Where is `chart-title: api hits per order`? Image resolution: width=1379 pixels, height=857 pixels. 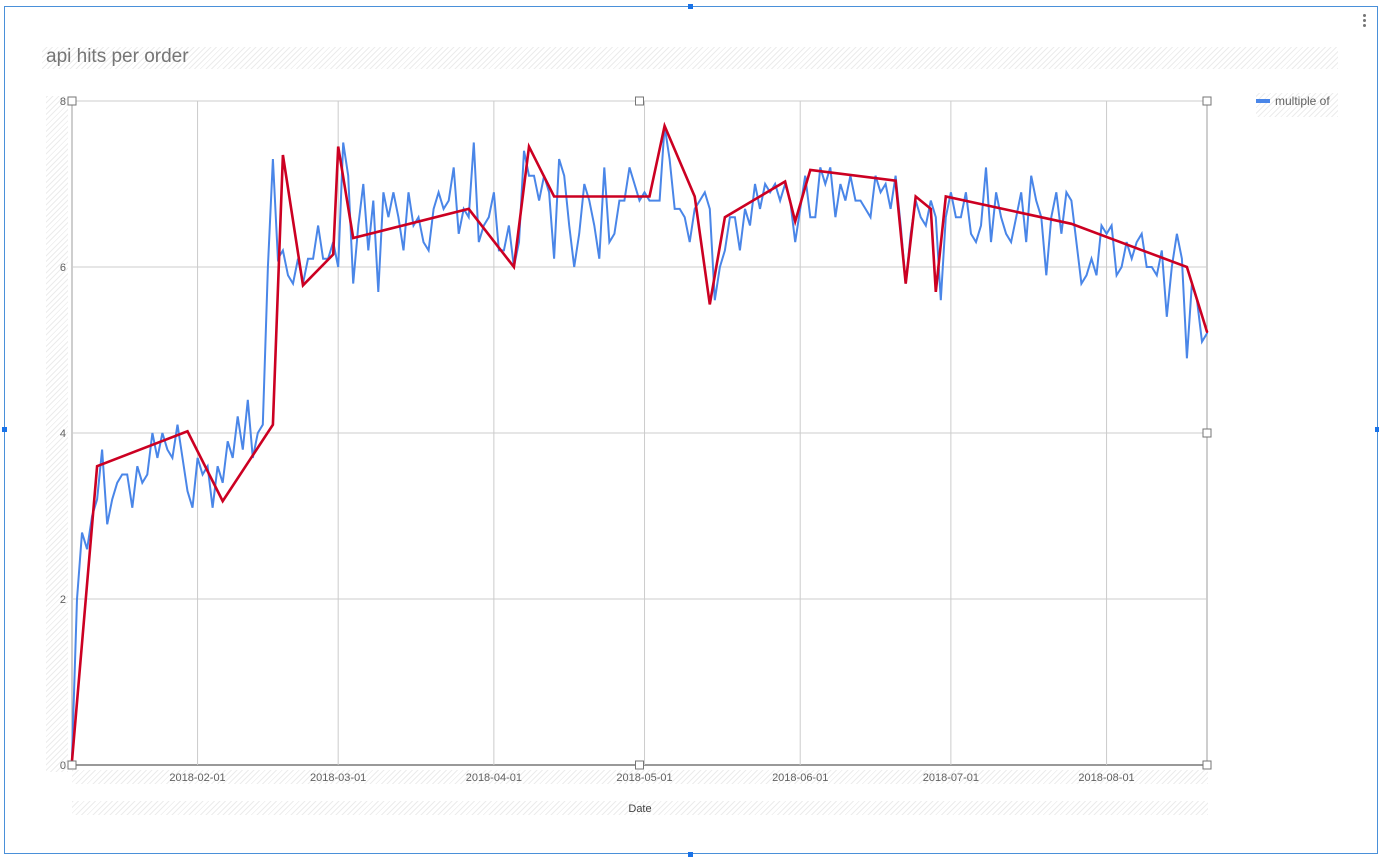 chart-title: api hits per order is located at coordinates (117, 56).